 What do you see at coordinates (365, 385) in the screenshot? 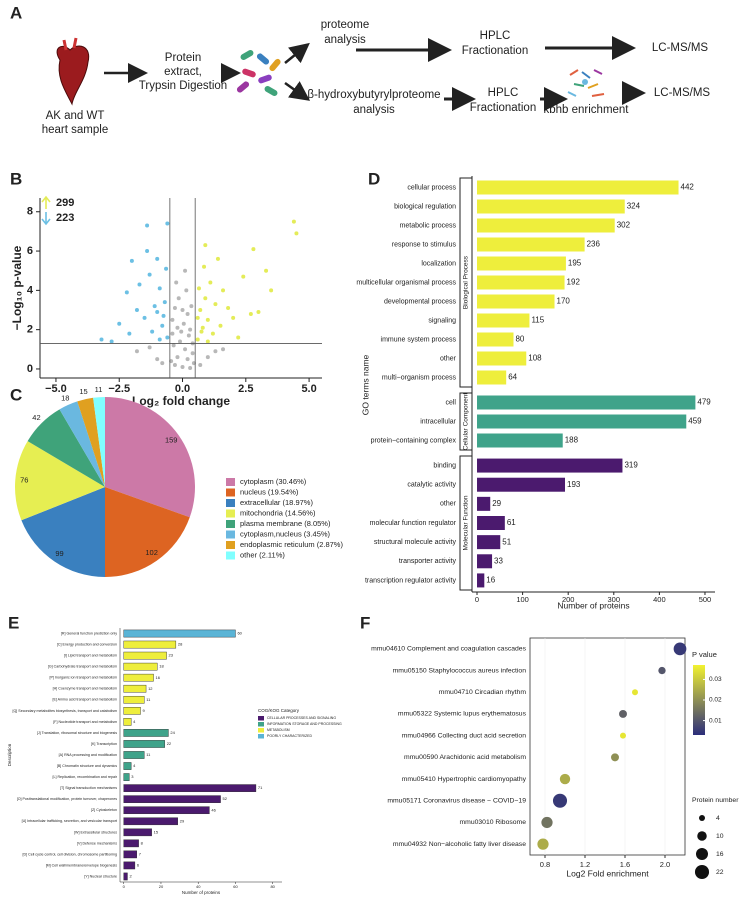
I see `y-axis-title: GO terms name` at bounding box center [365, 385].